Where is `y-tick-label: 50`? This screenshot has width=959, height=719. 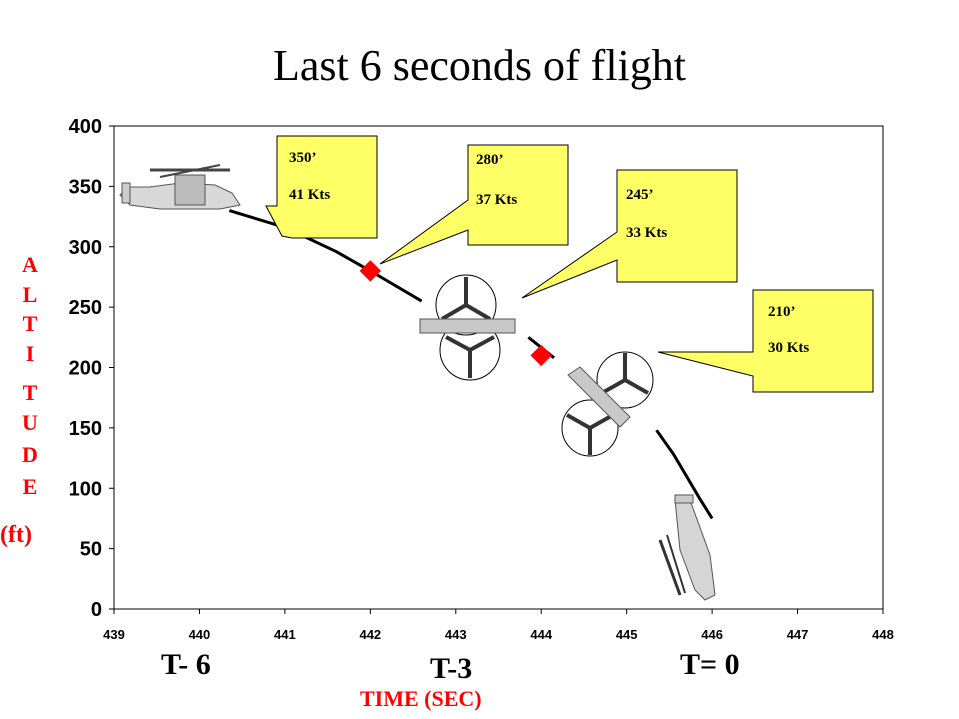
y-tick-label: 50 is located at coordinates (91, 550).